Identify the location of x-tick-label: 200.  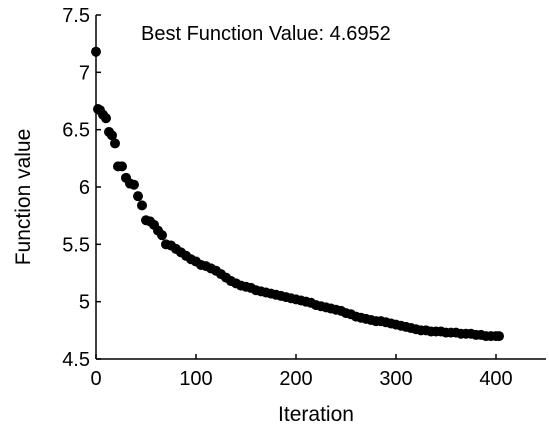
(295, 379).